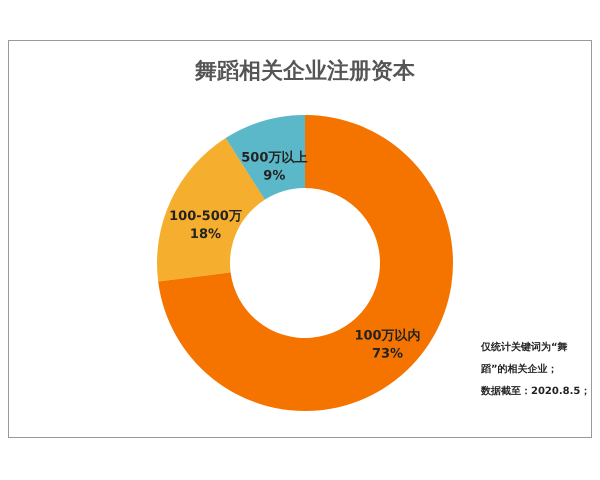 Image resolution: width=600 pixels, height=480 pixels. What do you see at coordinates (525, 358) in the screenshot?
I see `text: 仅统计关键词为“舞蹈”的相关企业；` at bounding box center [525, 358].